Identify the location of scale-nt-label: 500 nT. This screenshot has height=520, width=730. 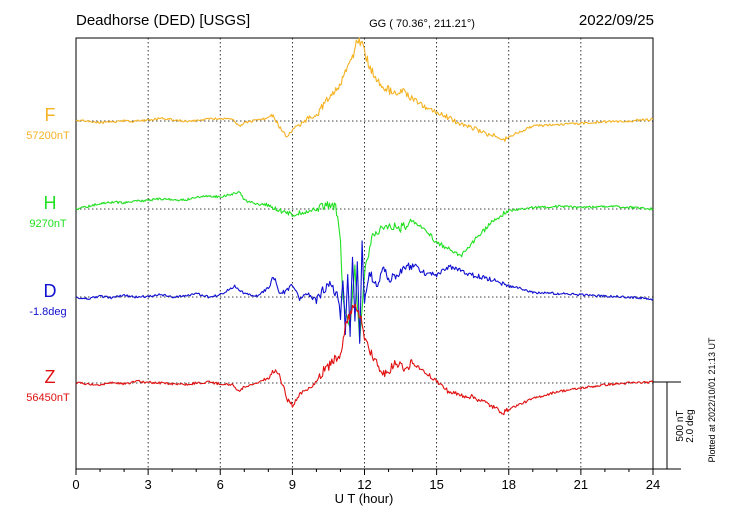
(680, 425).